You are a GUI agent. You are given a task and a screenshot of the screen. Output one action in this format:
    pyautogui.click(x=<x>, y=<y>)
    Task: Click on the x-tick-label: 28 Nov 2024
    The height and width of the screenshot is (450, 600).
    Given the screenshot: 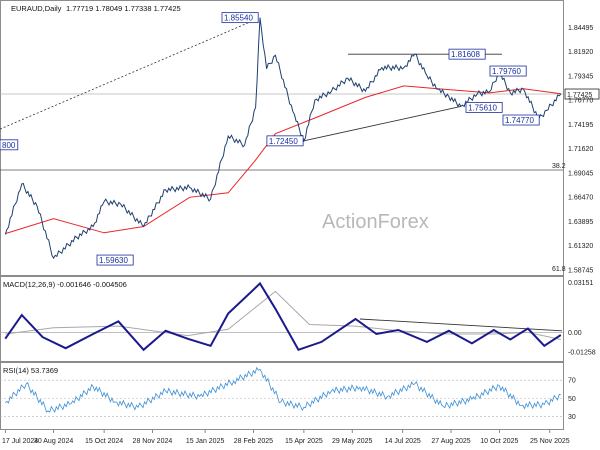 What is the action you would take?
    pyautogui.click(x=153, y=441)
    